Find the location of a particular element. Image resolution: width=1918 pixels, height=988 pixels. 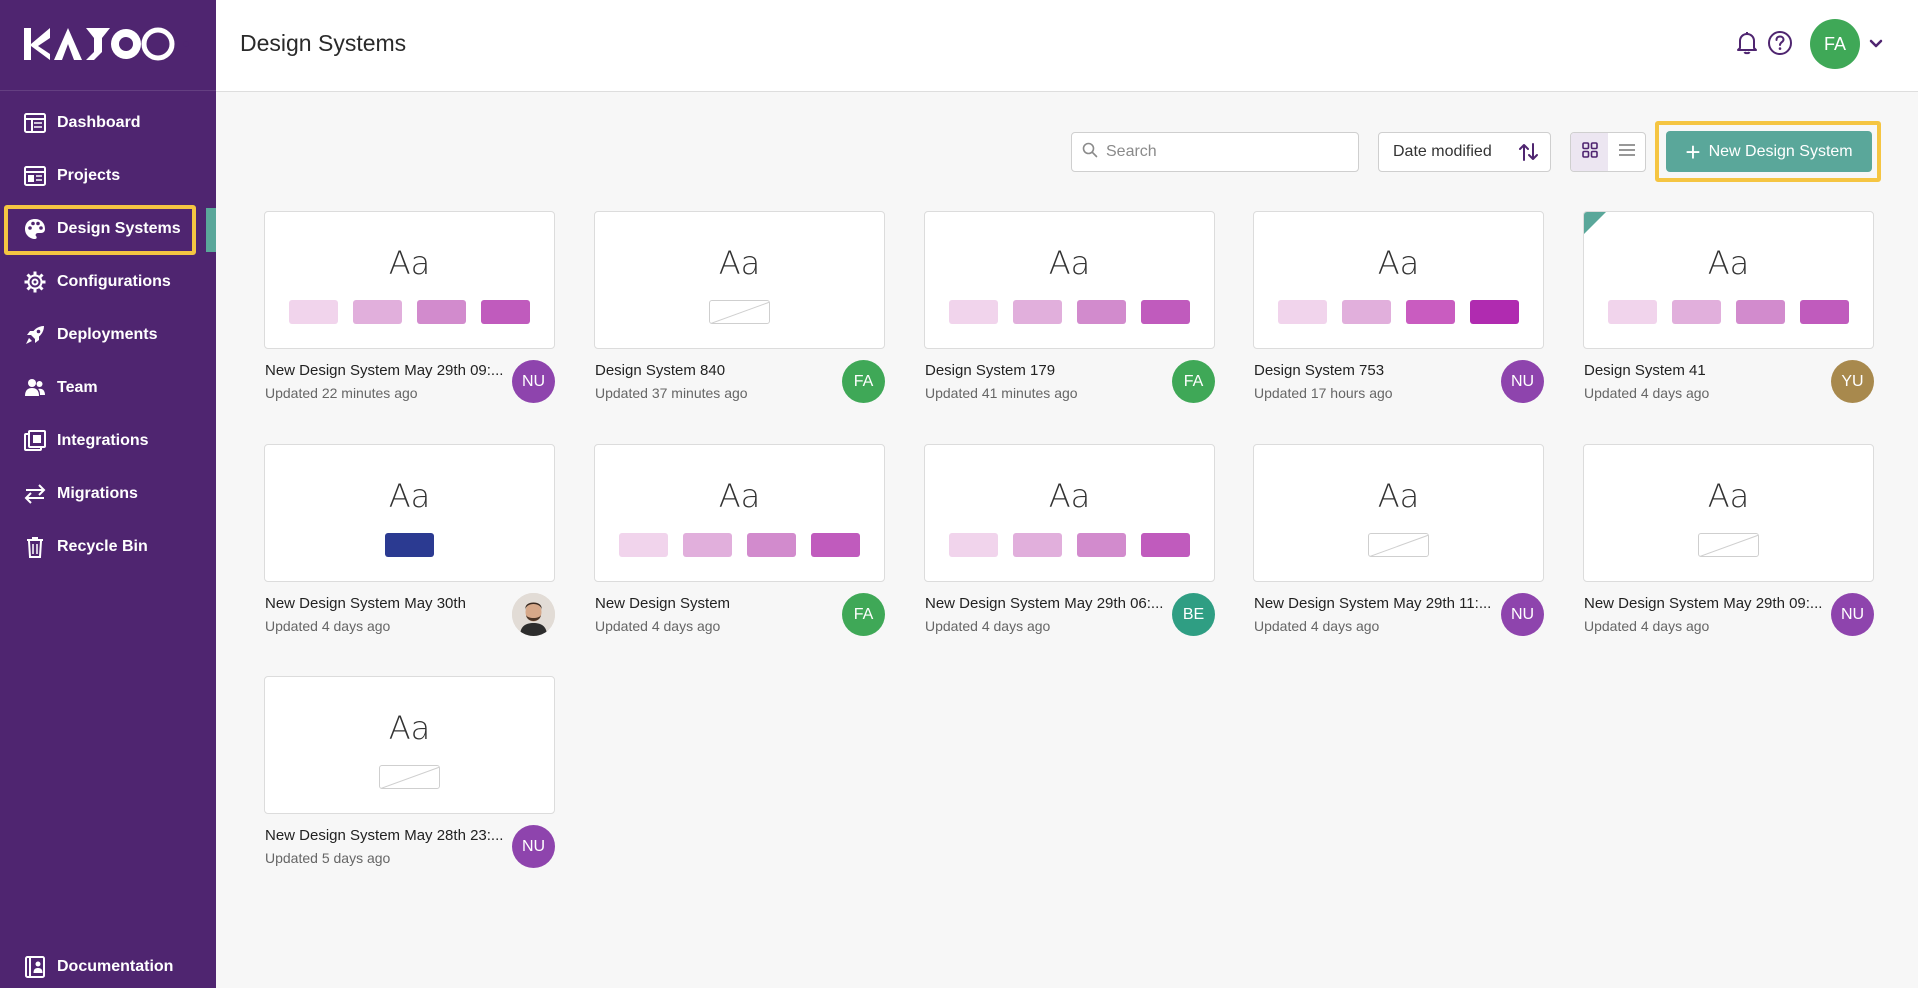

sidebar-item-configurations: Configurations is located at coordinates (108, 281).